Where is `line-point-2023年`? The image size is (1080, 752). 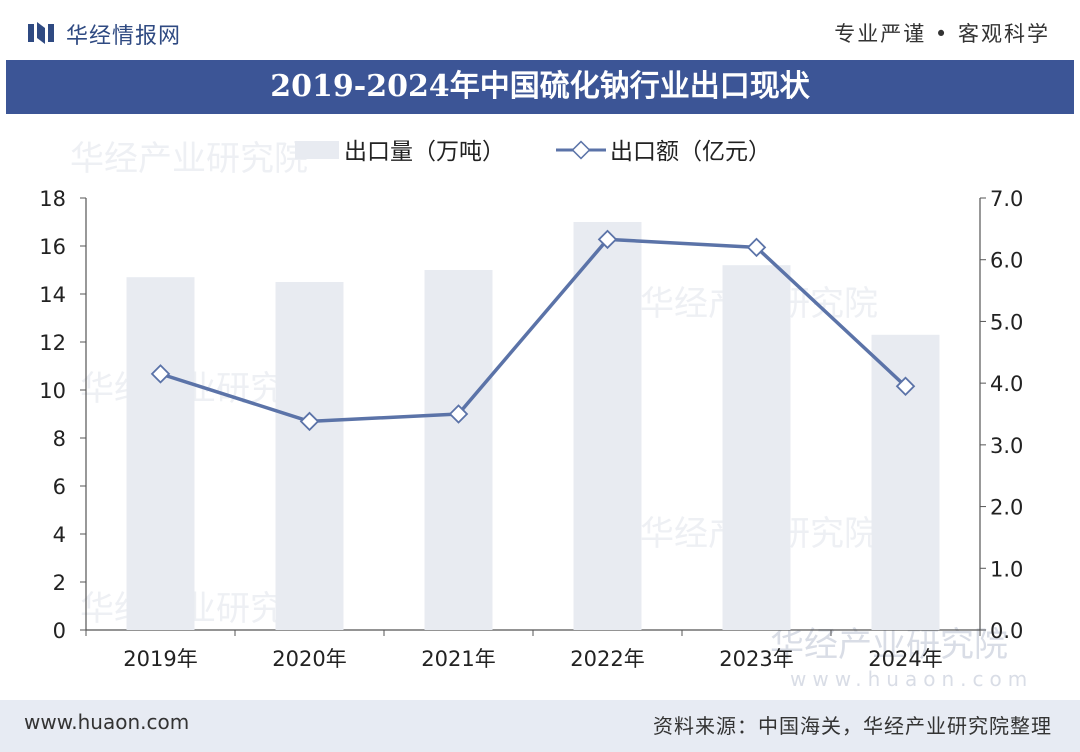
line-point-2023年 is located at coordinates (756, 247).